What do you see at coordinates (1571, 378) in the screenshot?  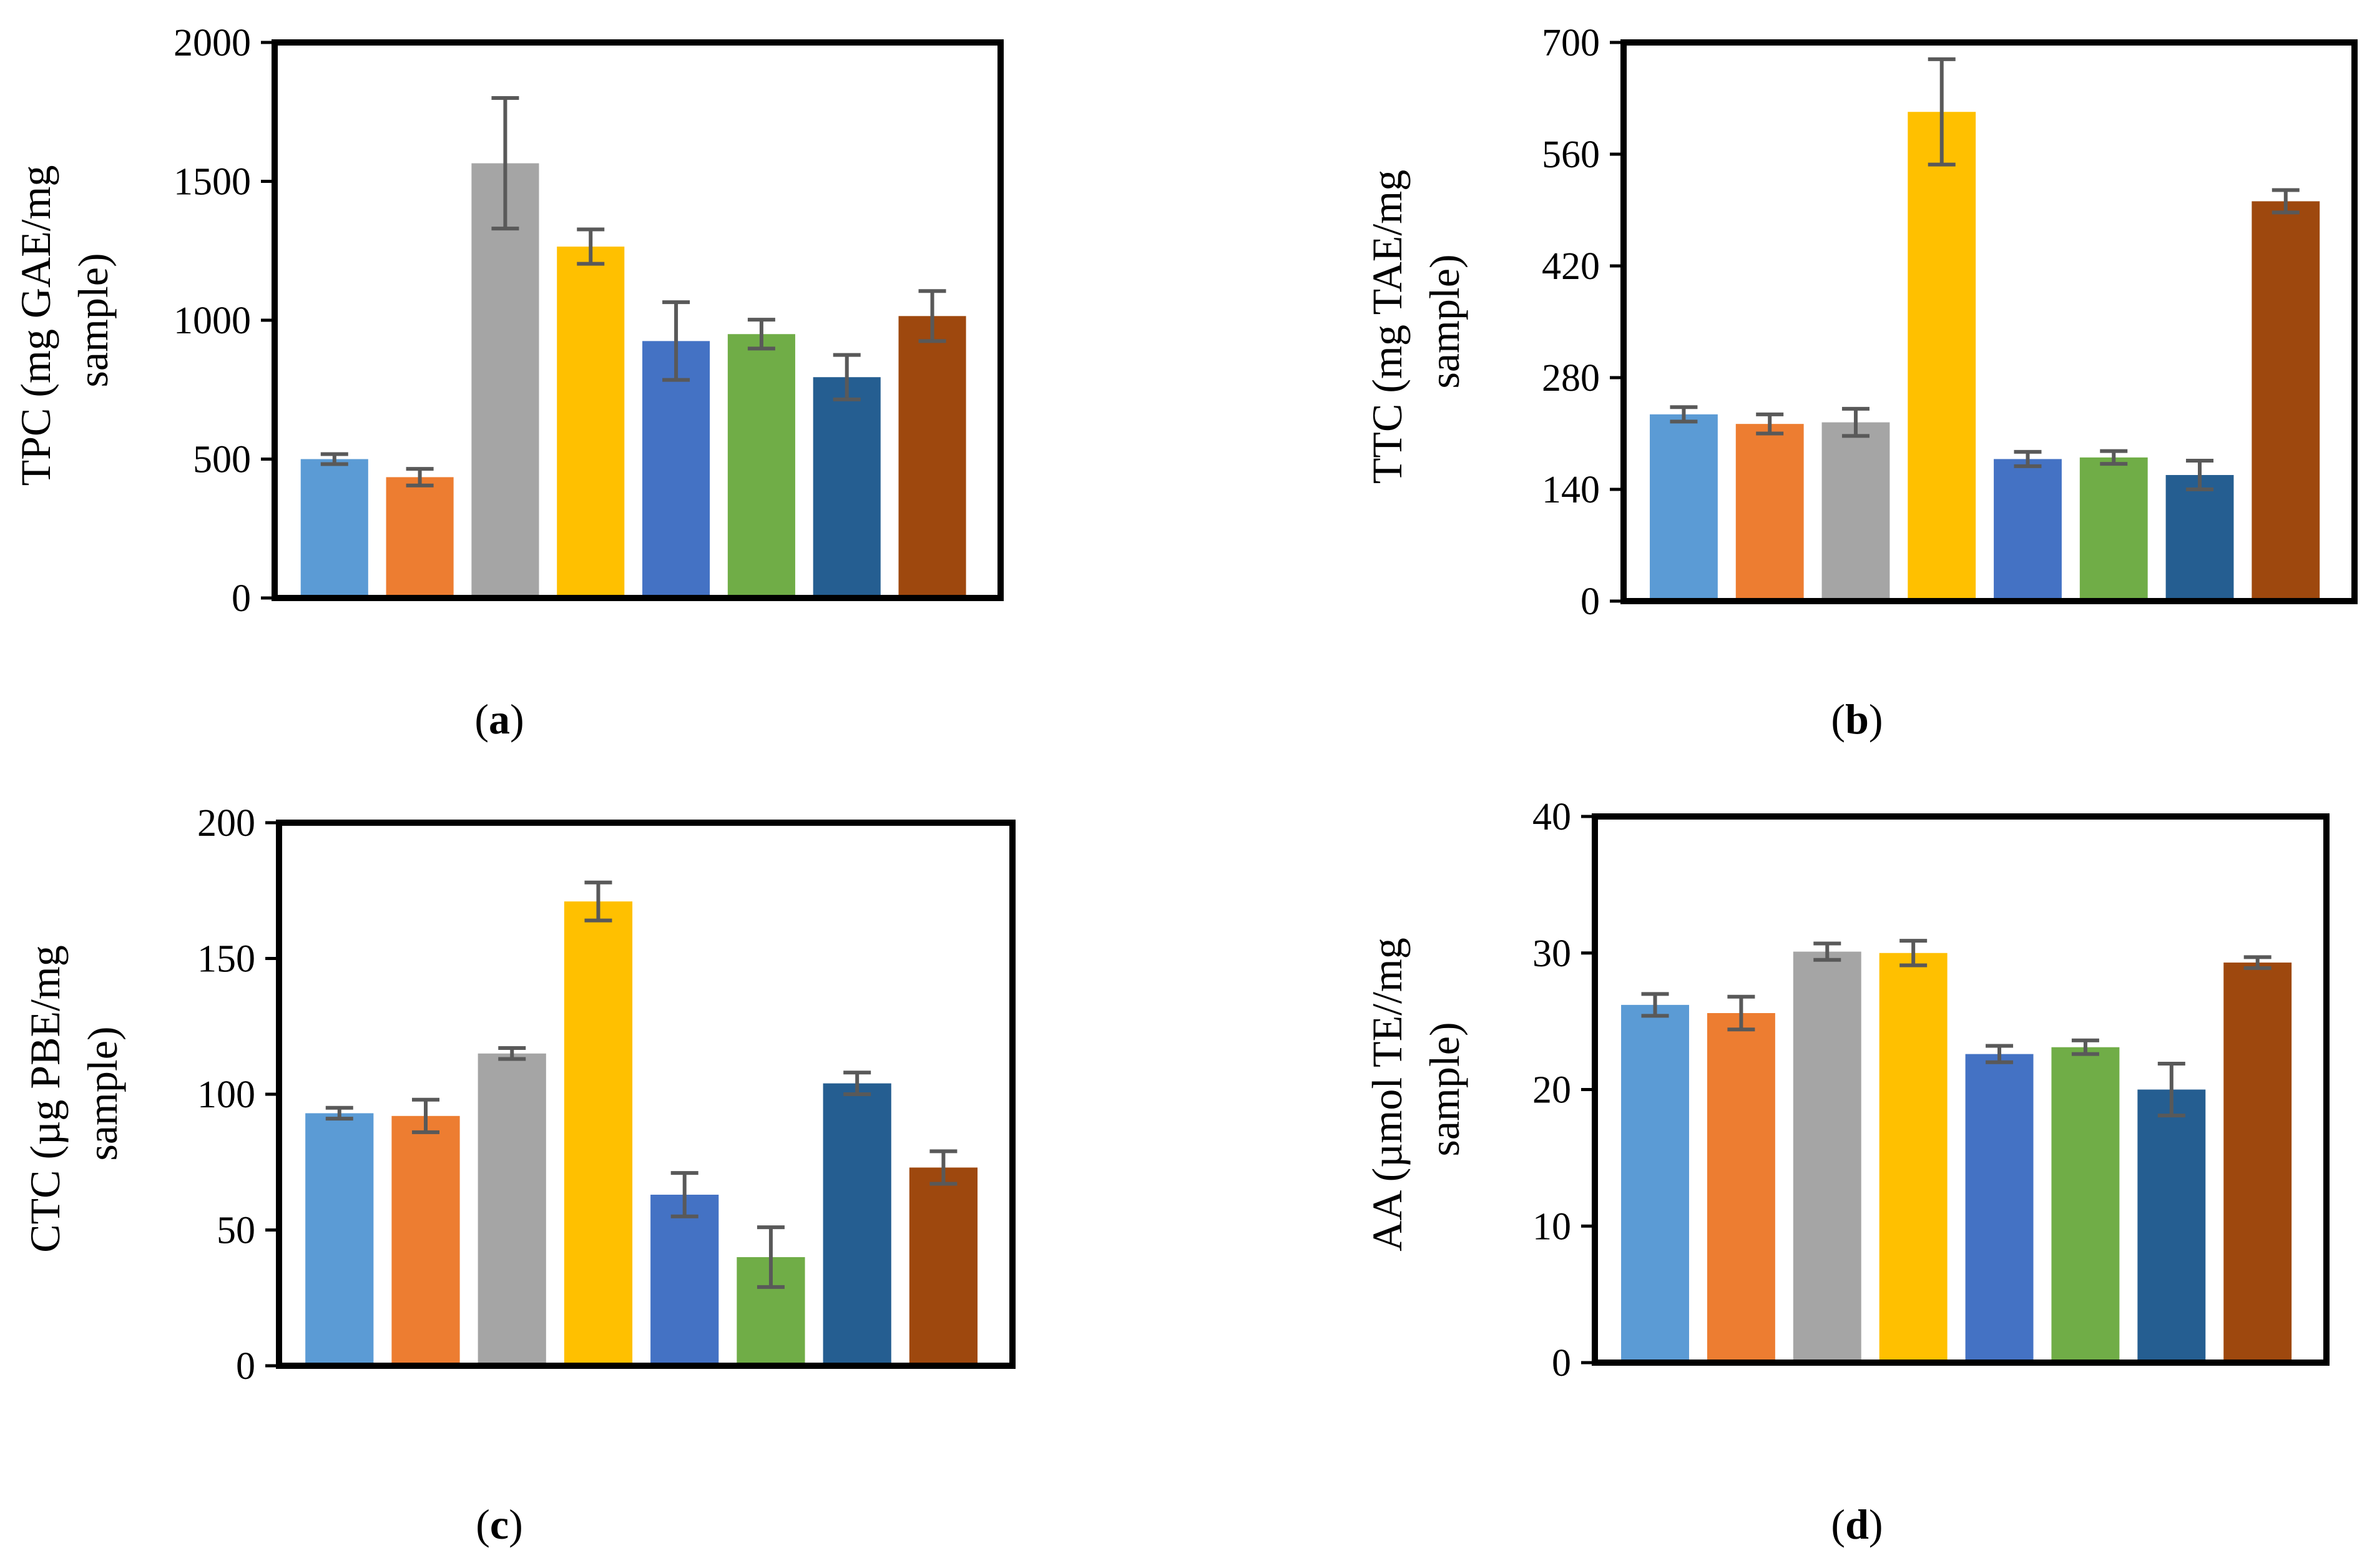 I see `y-tick-label: 280` at bounding box center [1571, 378].